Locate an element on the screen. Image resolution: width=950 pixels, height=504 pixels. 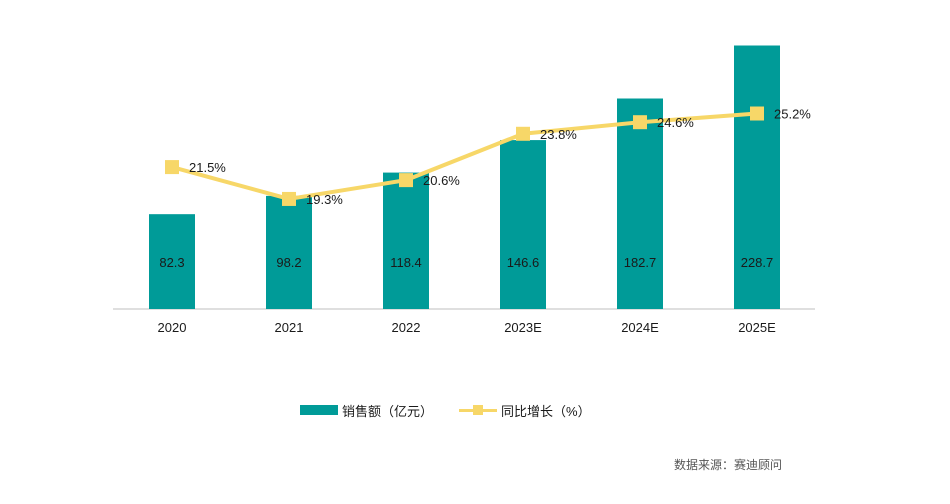
x-tick-label: 2023E is located at coordinates (523, 327).